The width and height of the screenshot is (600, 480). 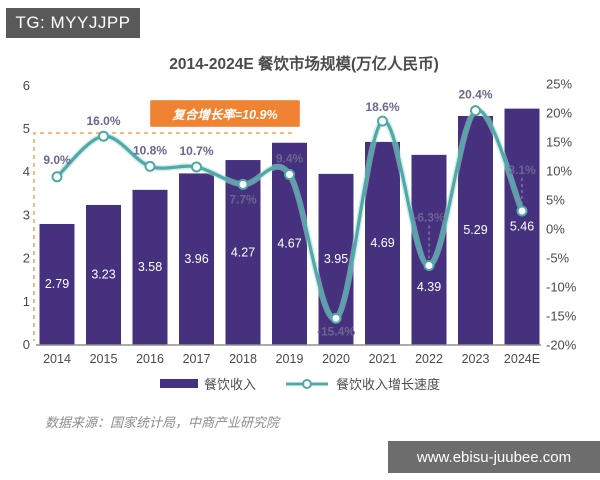 I want to click on left-axis-tick: 2, so click(x=26, y=258).